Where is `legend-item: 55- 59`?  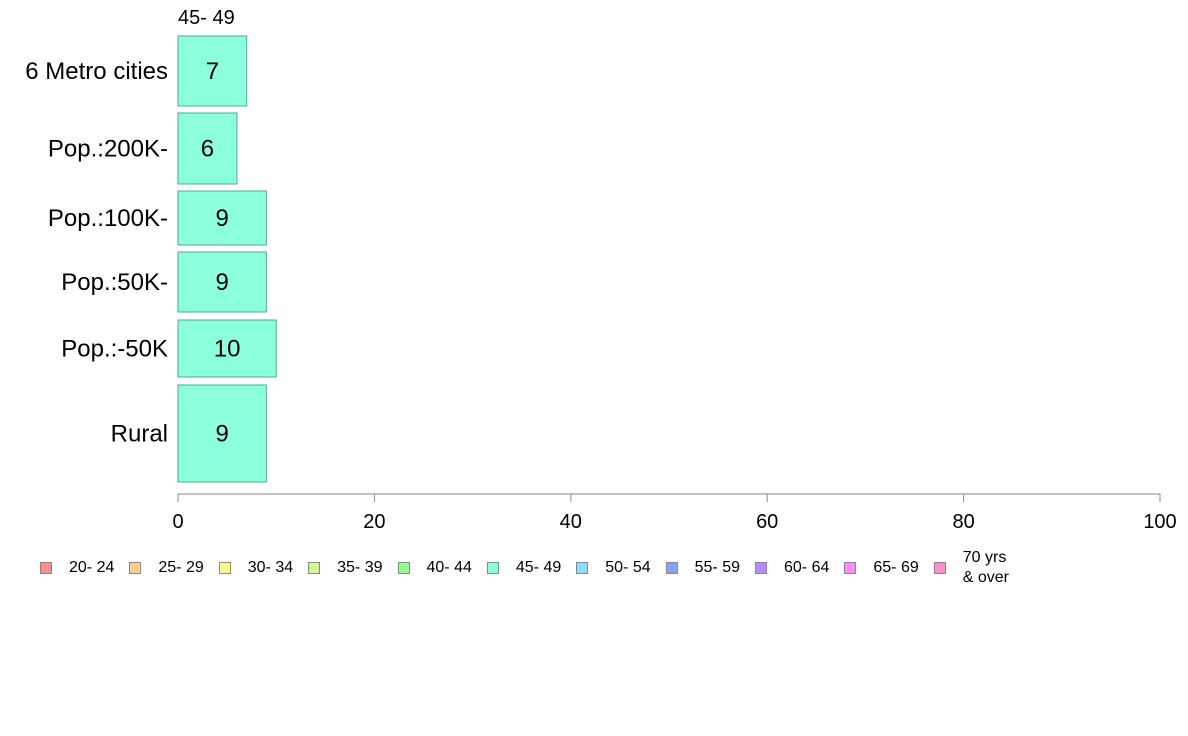
legend-item: 55- 59 is located at coordinates (702, 568).